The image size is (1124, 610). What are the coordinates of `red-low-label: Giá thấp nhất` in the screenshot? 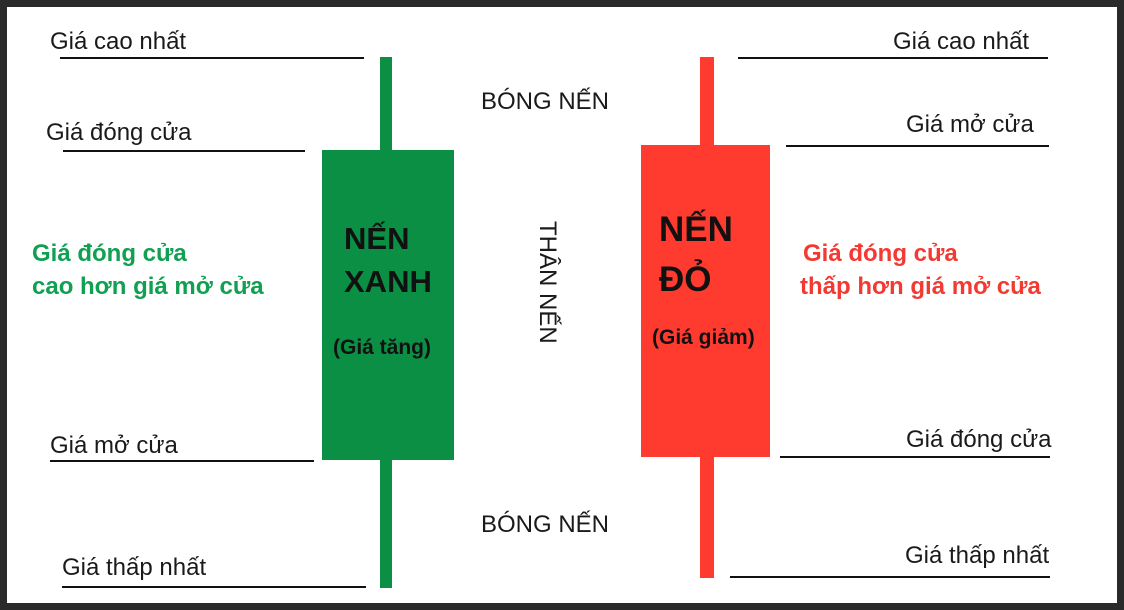 It's located at (977, 555).